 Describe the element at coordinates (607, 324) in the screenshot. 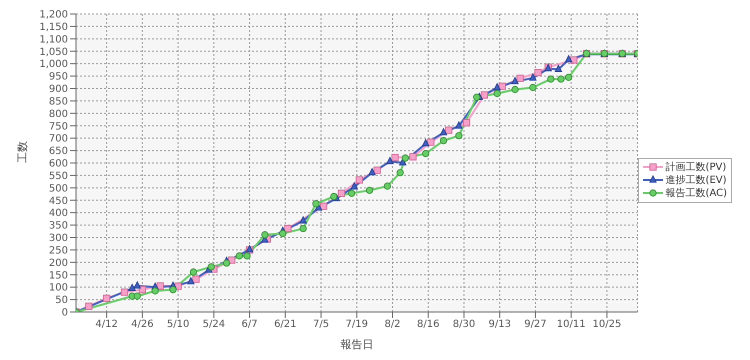

I see `x-tick-label: 10/25` at that location.